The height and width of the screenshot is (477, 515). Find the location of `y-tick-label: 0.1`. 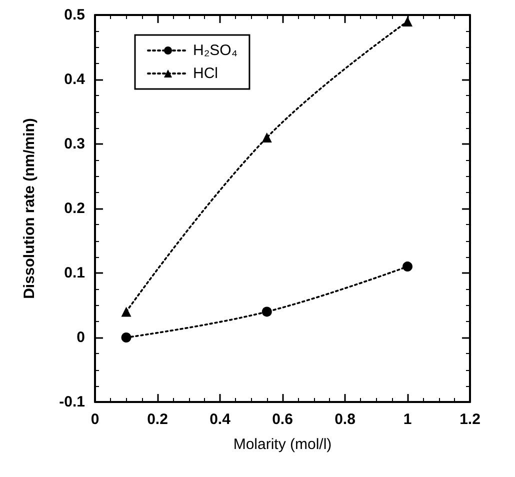

y-tick-label: 0.1 is located at coordinates (74, 273).